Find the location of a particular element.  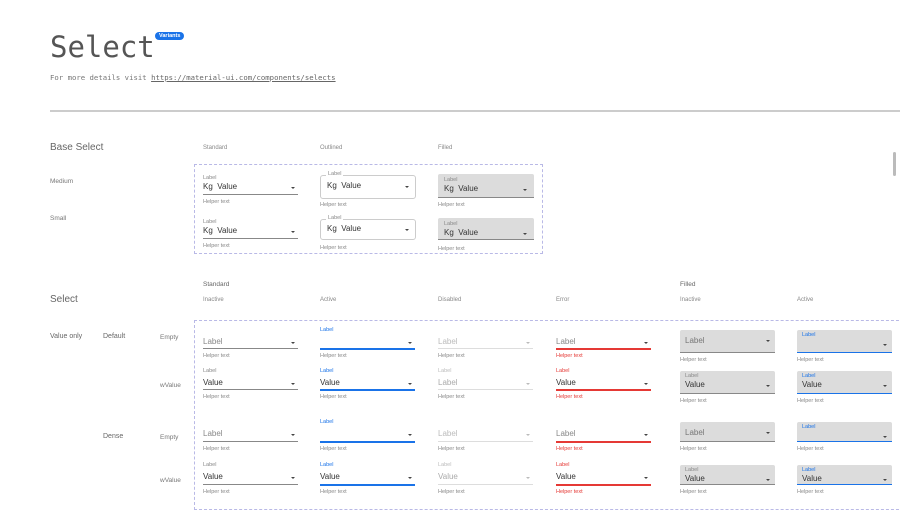

col-filled-active: Active is located at coordinates (805, 300).